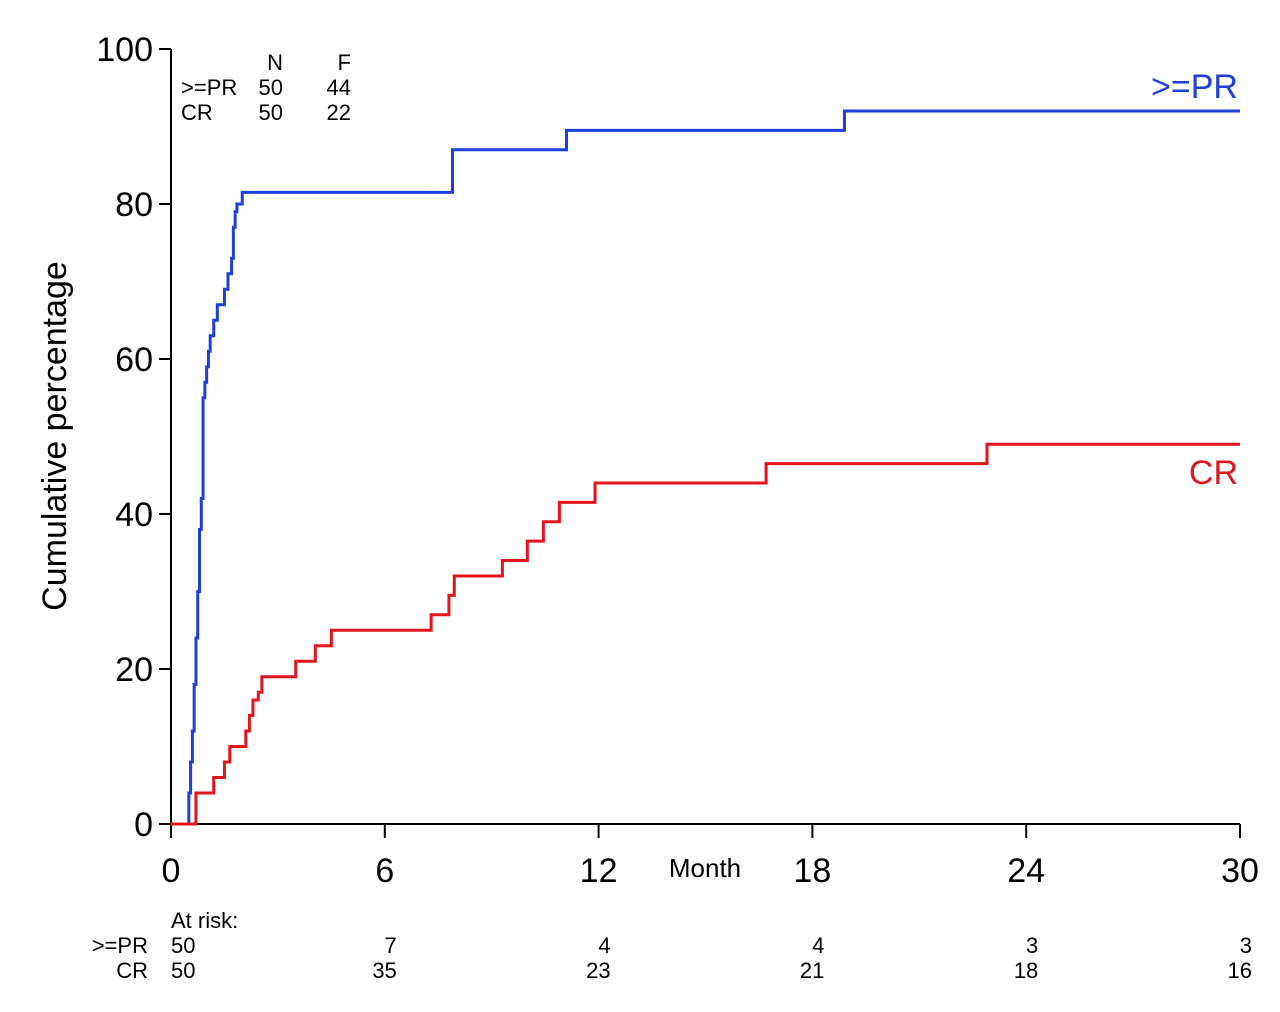 This screenshot has height=1012, width=1280. What do you see at coordinates (55, 436) in the screenshot?
I see `y-axis-label: Cumulative percentage` at bounding box center [55, 436].